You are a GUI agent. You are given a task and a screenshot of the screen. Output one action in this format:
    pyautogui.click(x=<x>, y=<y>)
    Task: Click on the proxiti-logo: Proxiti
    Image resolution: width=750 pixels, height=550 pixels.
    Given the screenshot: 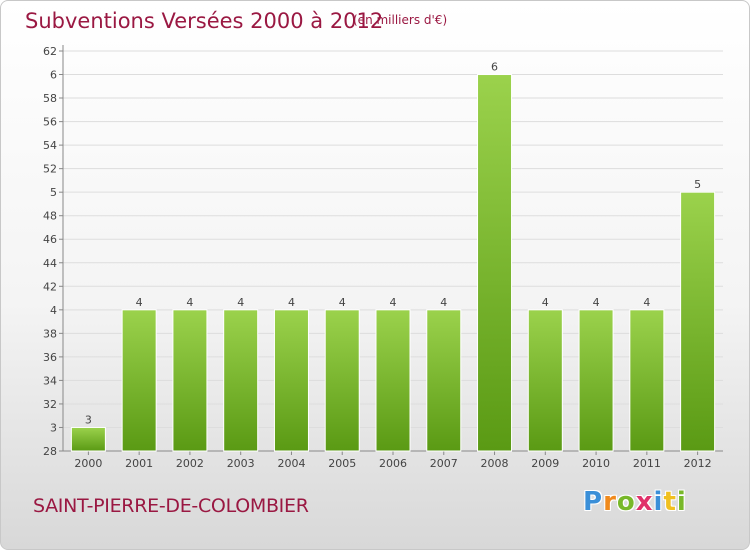 What is the action you would take?
    pyautogui.click(x=635, y=502)
    